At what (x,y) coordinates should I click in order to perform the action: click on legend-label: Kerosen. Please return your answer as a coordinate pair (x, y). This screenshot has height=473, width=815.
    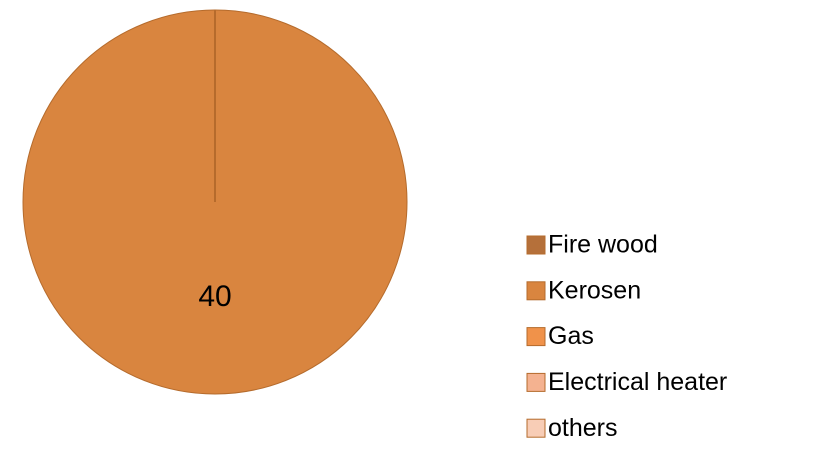
    Looking at the image, I should click on (594, 290).